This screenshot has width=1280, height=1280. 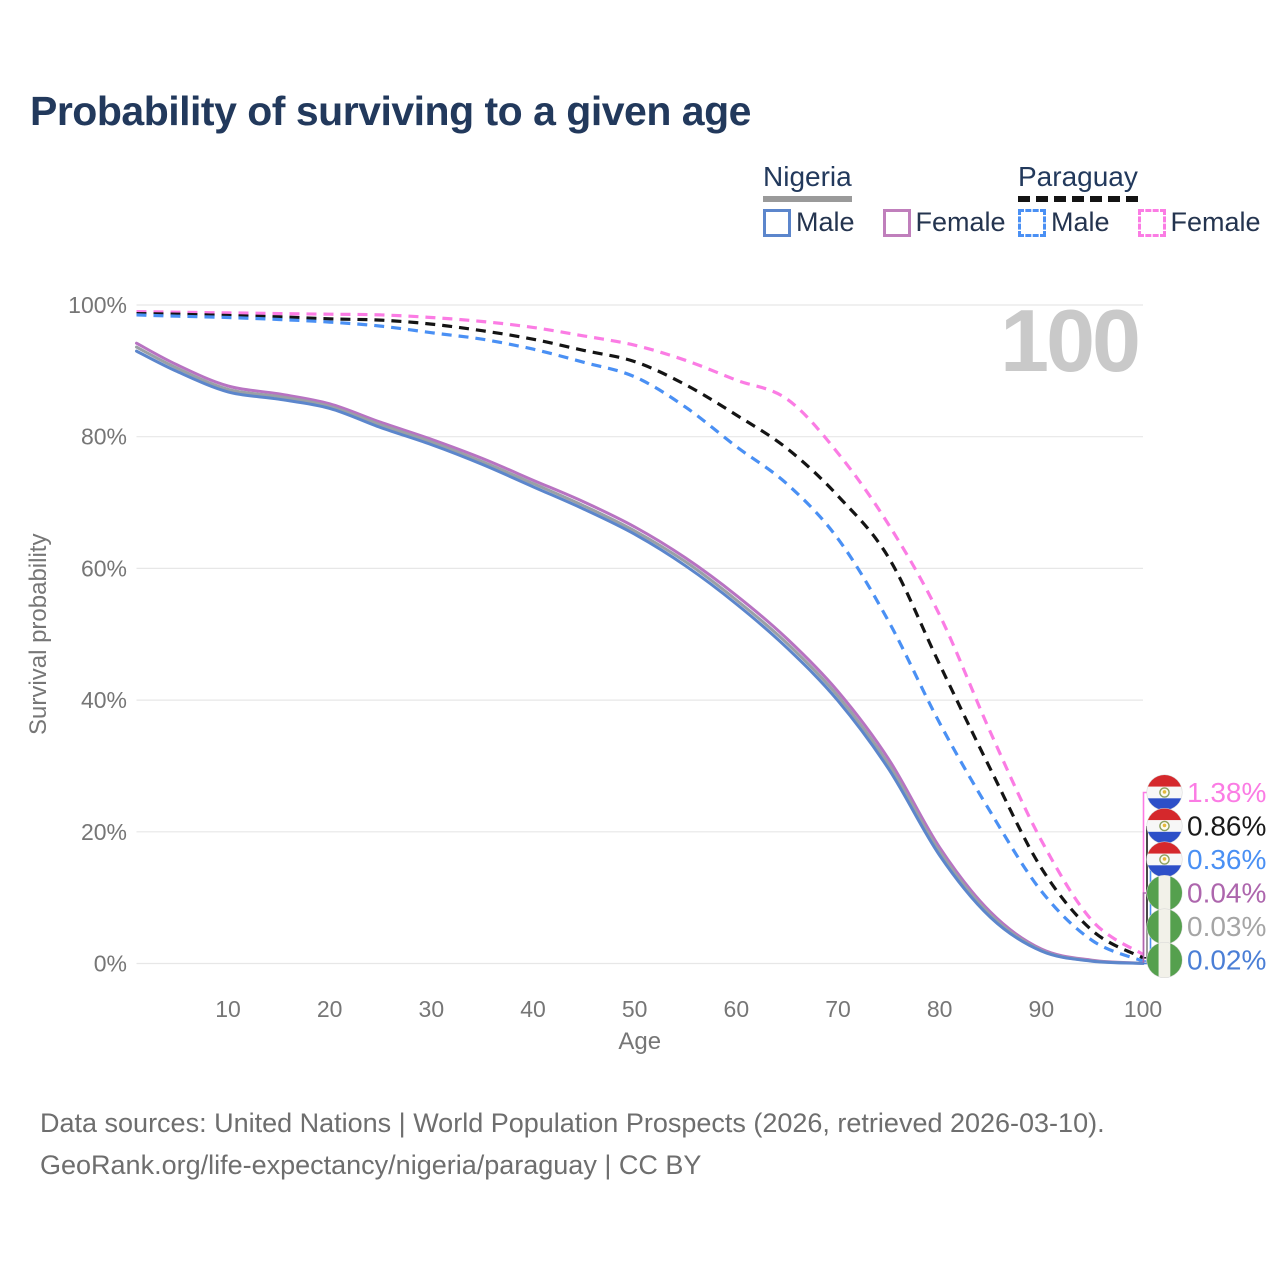 I want to click on end-label-value: 0.86%, so click(x=1226, y=826).